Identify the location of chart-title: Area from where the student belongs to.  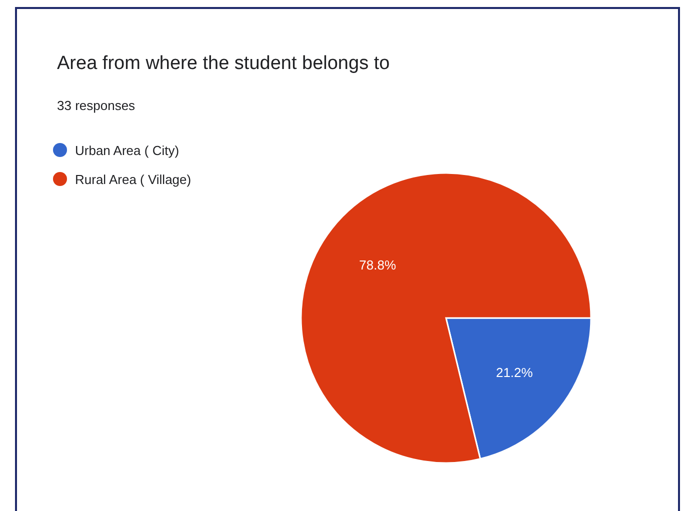
(223, 63).